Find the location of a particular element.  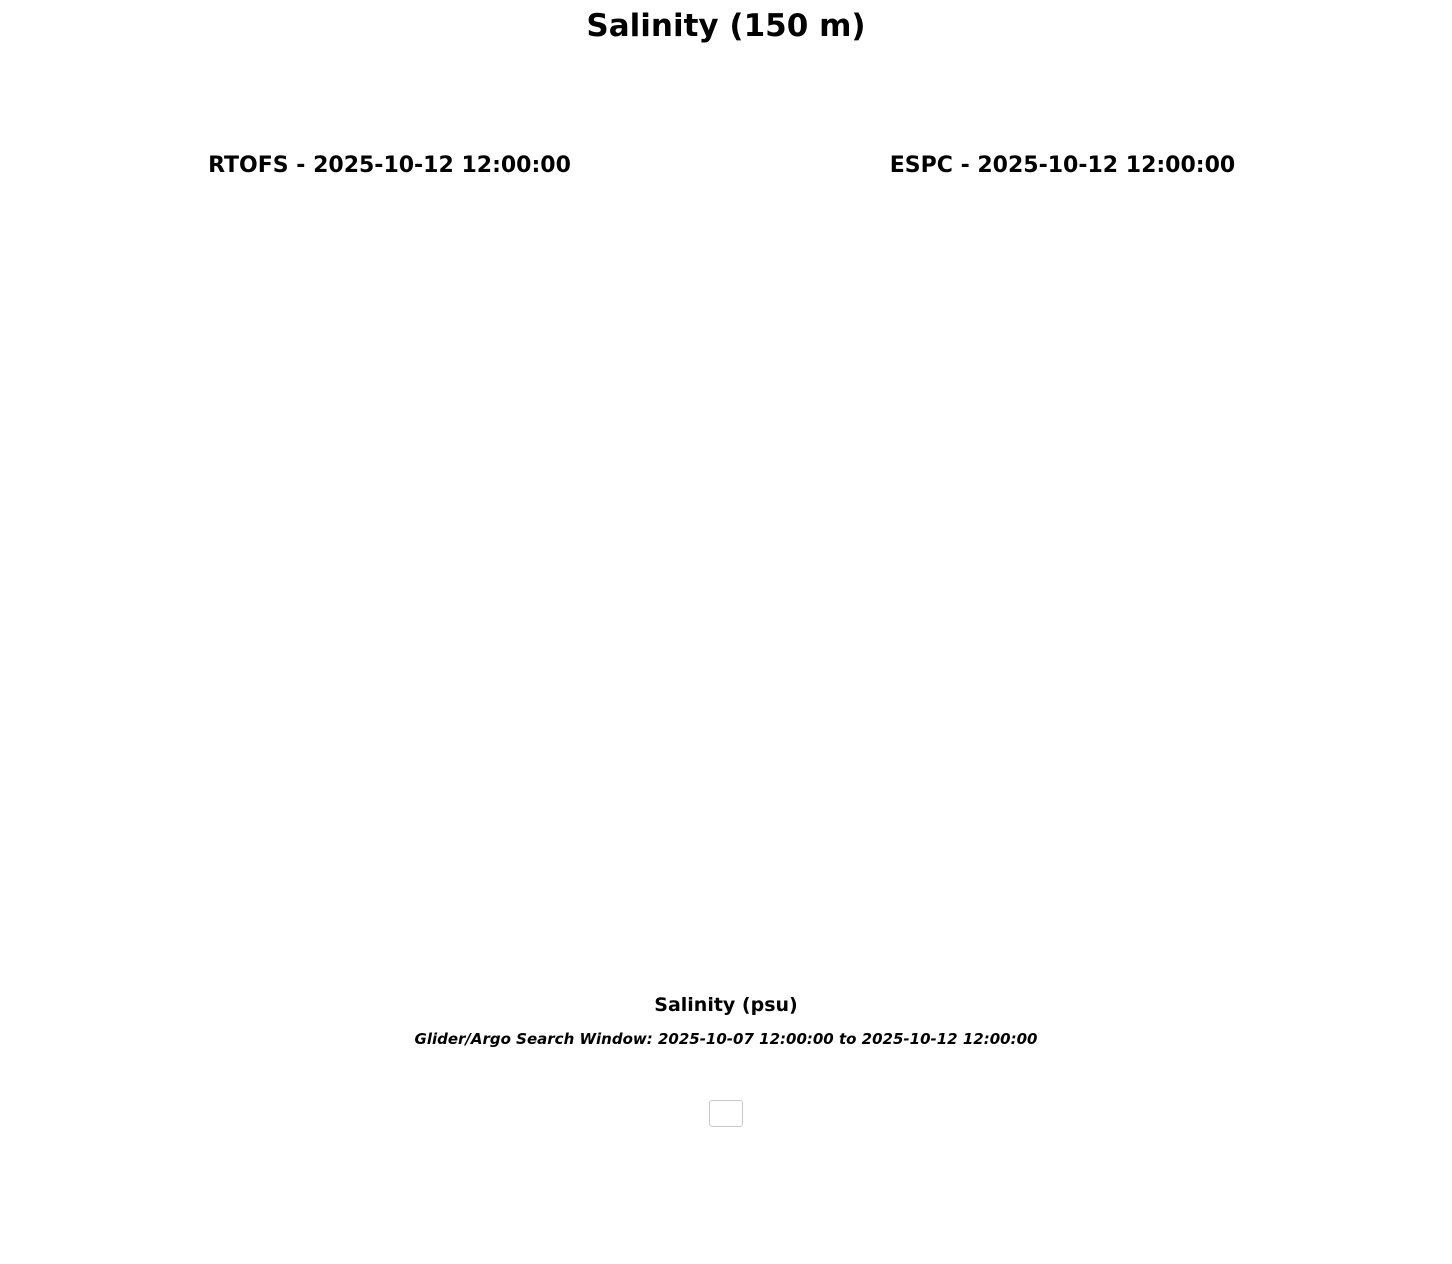

panel-title-espc: ESPC - 2025-10-12 12:00:00 is located at coordinates (1062, 165).